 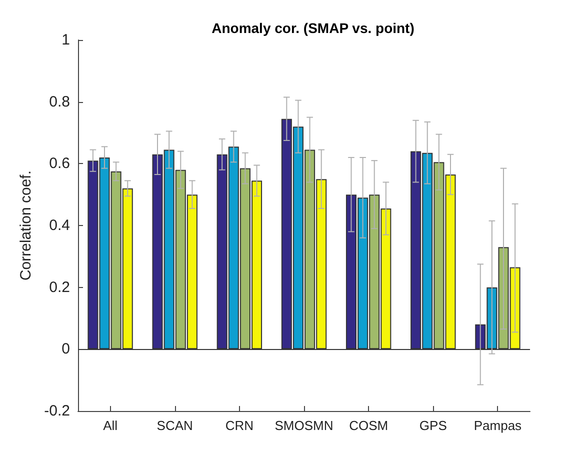 I want to click on y-tick-label: 1, so click(x=66, y=40).